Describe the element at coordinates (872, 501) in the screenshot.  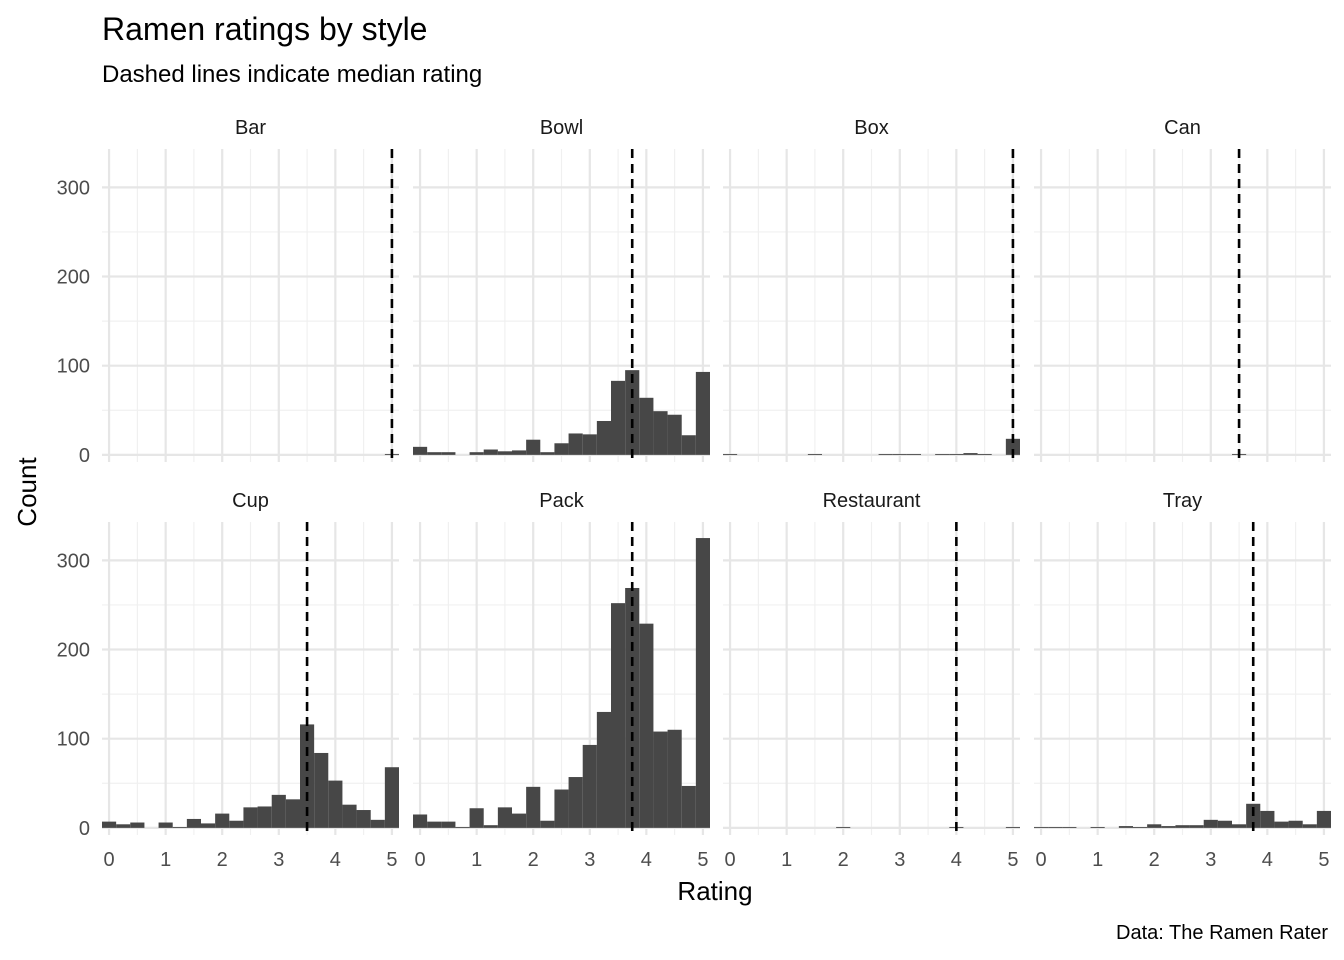
I see `facet-strip-label: Restaurant` at that location.